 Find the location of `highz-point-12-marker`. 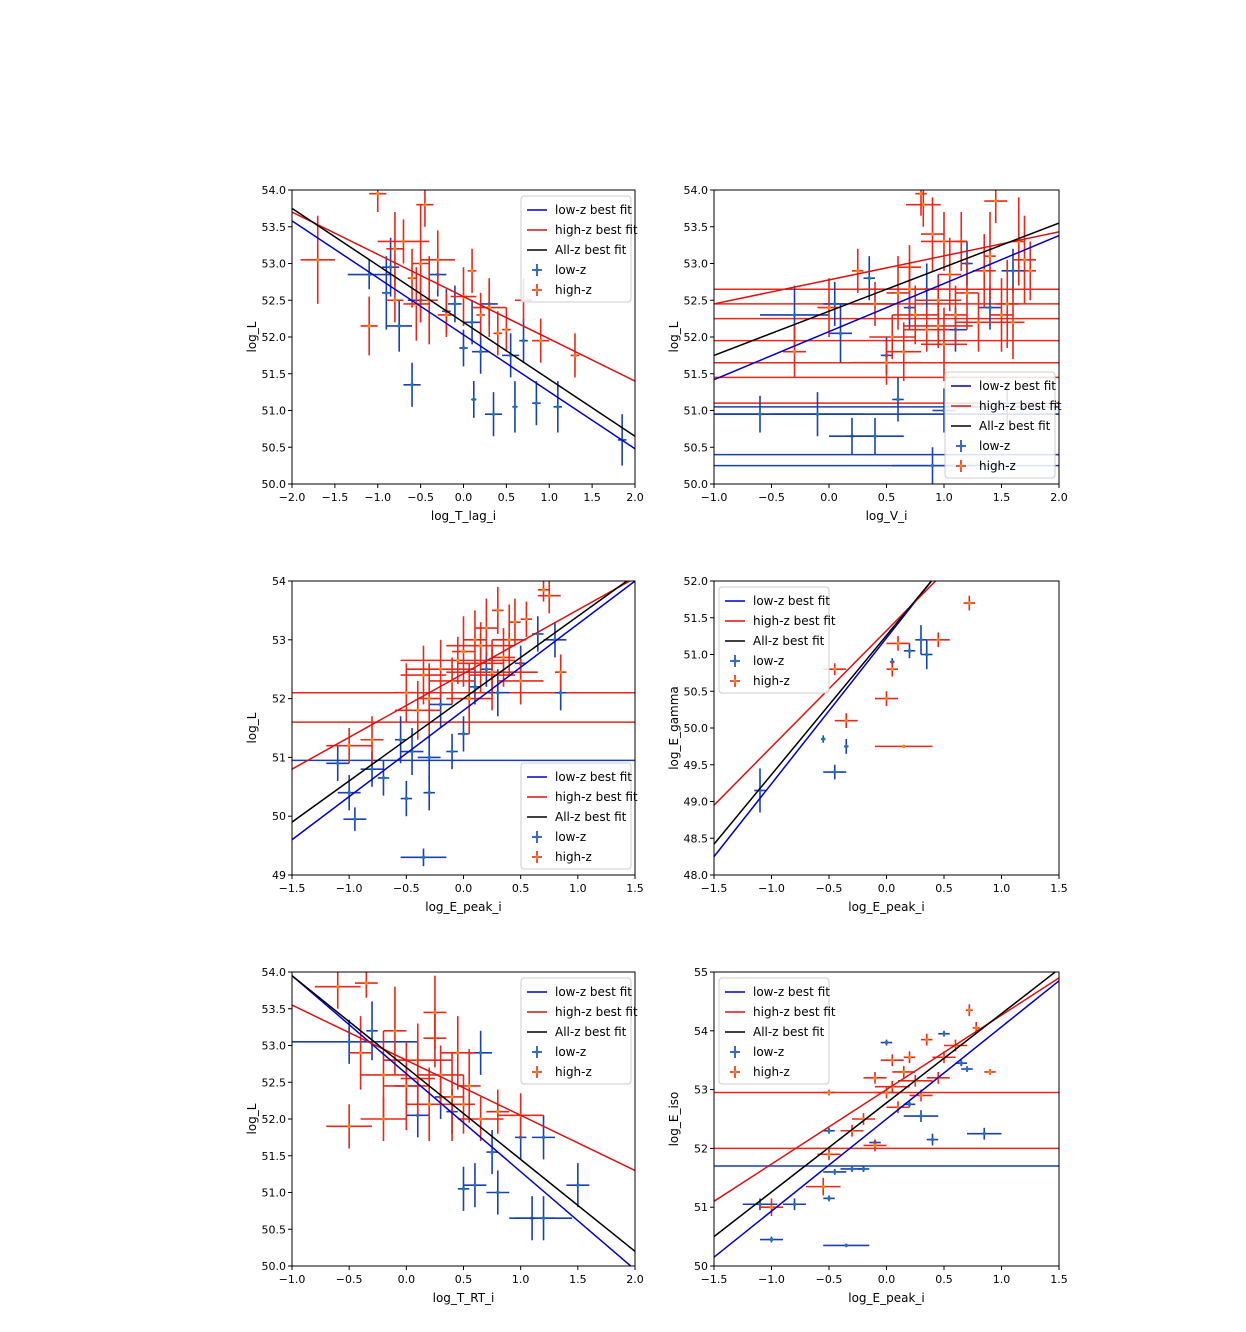

highz-point-12-marker is located at coordinates (472, 271).